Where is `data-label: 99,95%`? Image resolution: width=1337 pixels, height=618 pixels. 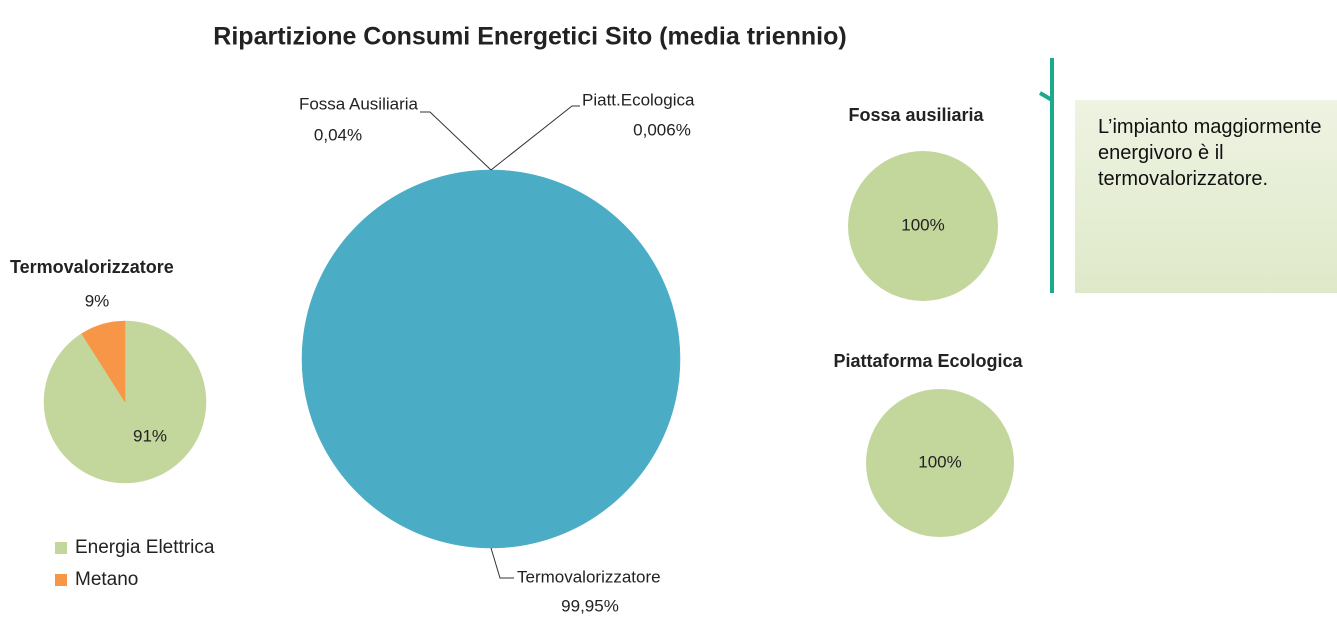
data-label: 99,95% is located at coordinates (590, 605).